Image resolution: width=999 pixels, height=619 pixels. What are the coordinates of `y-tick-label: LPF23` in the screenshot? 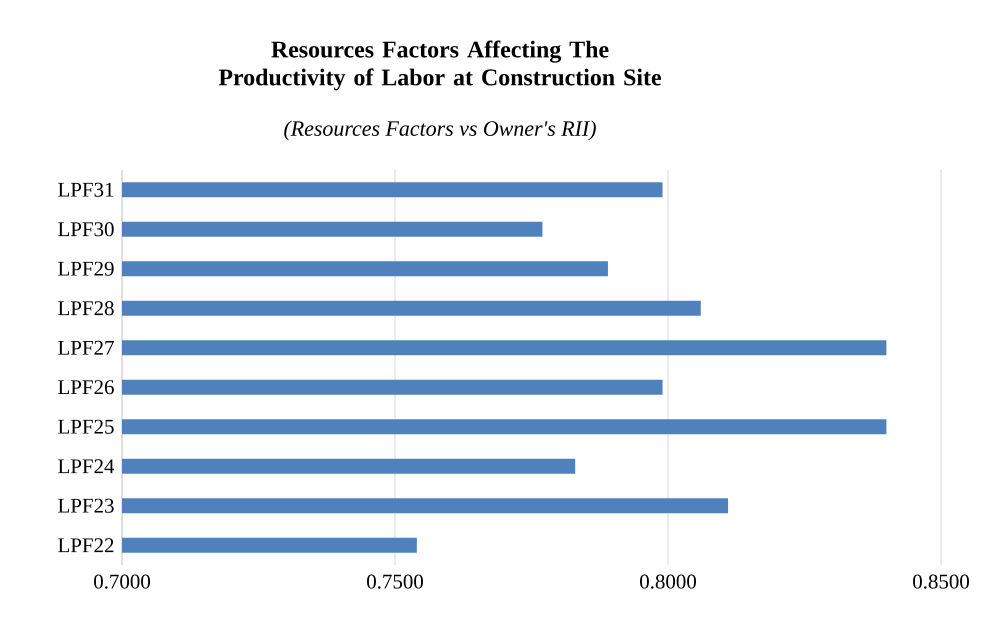 It's located at (86, 505).